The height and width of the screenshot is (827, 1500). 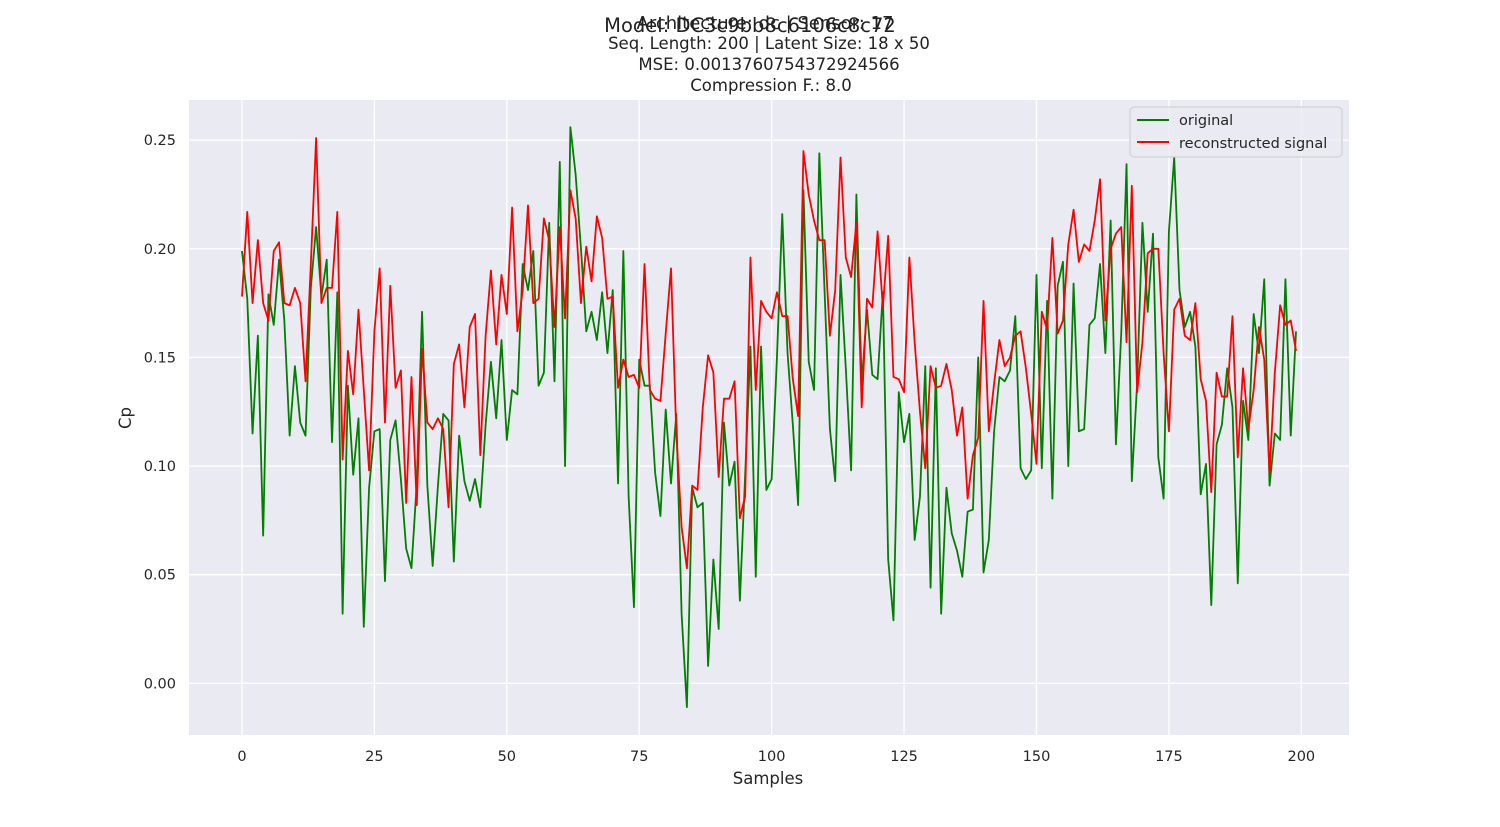 I want to click on y-tick-label: 0.15, so click(x=160, y=358).